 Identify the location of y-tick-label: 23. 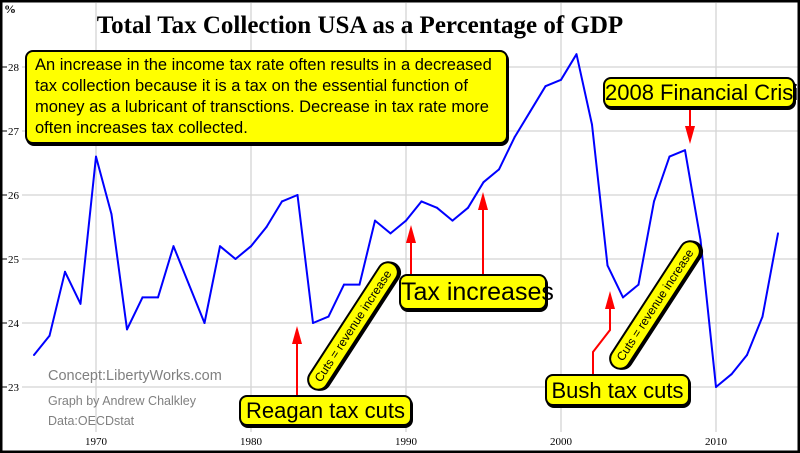
(14, 388).